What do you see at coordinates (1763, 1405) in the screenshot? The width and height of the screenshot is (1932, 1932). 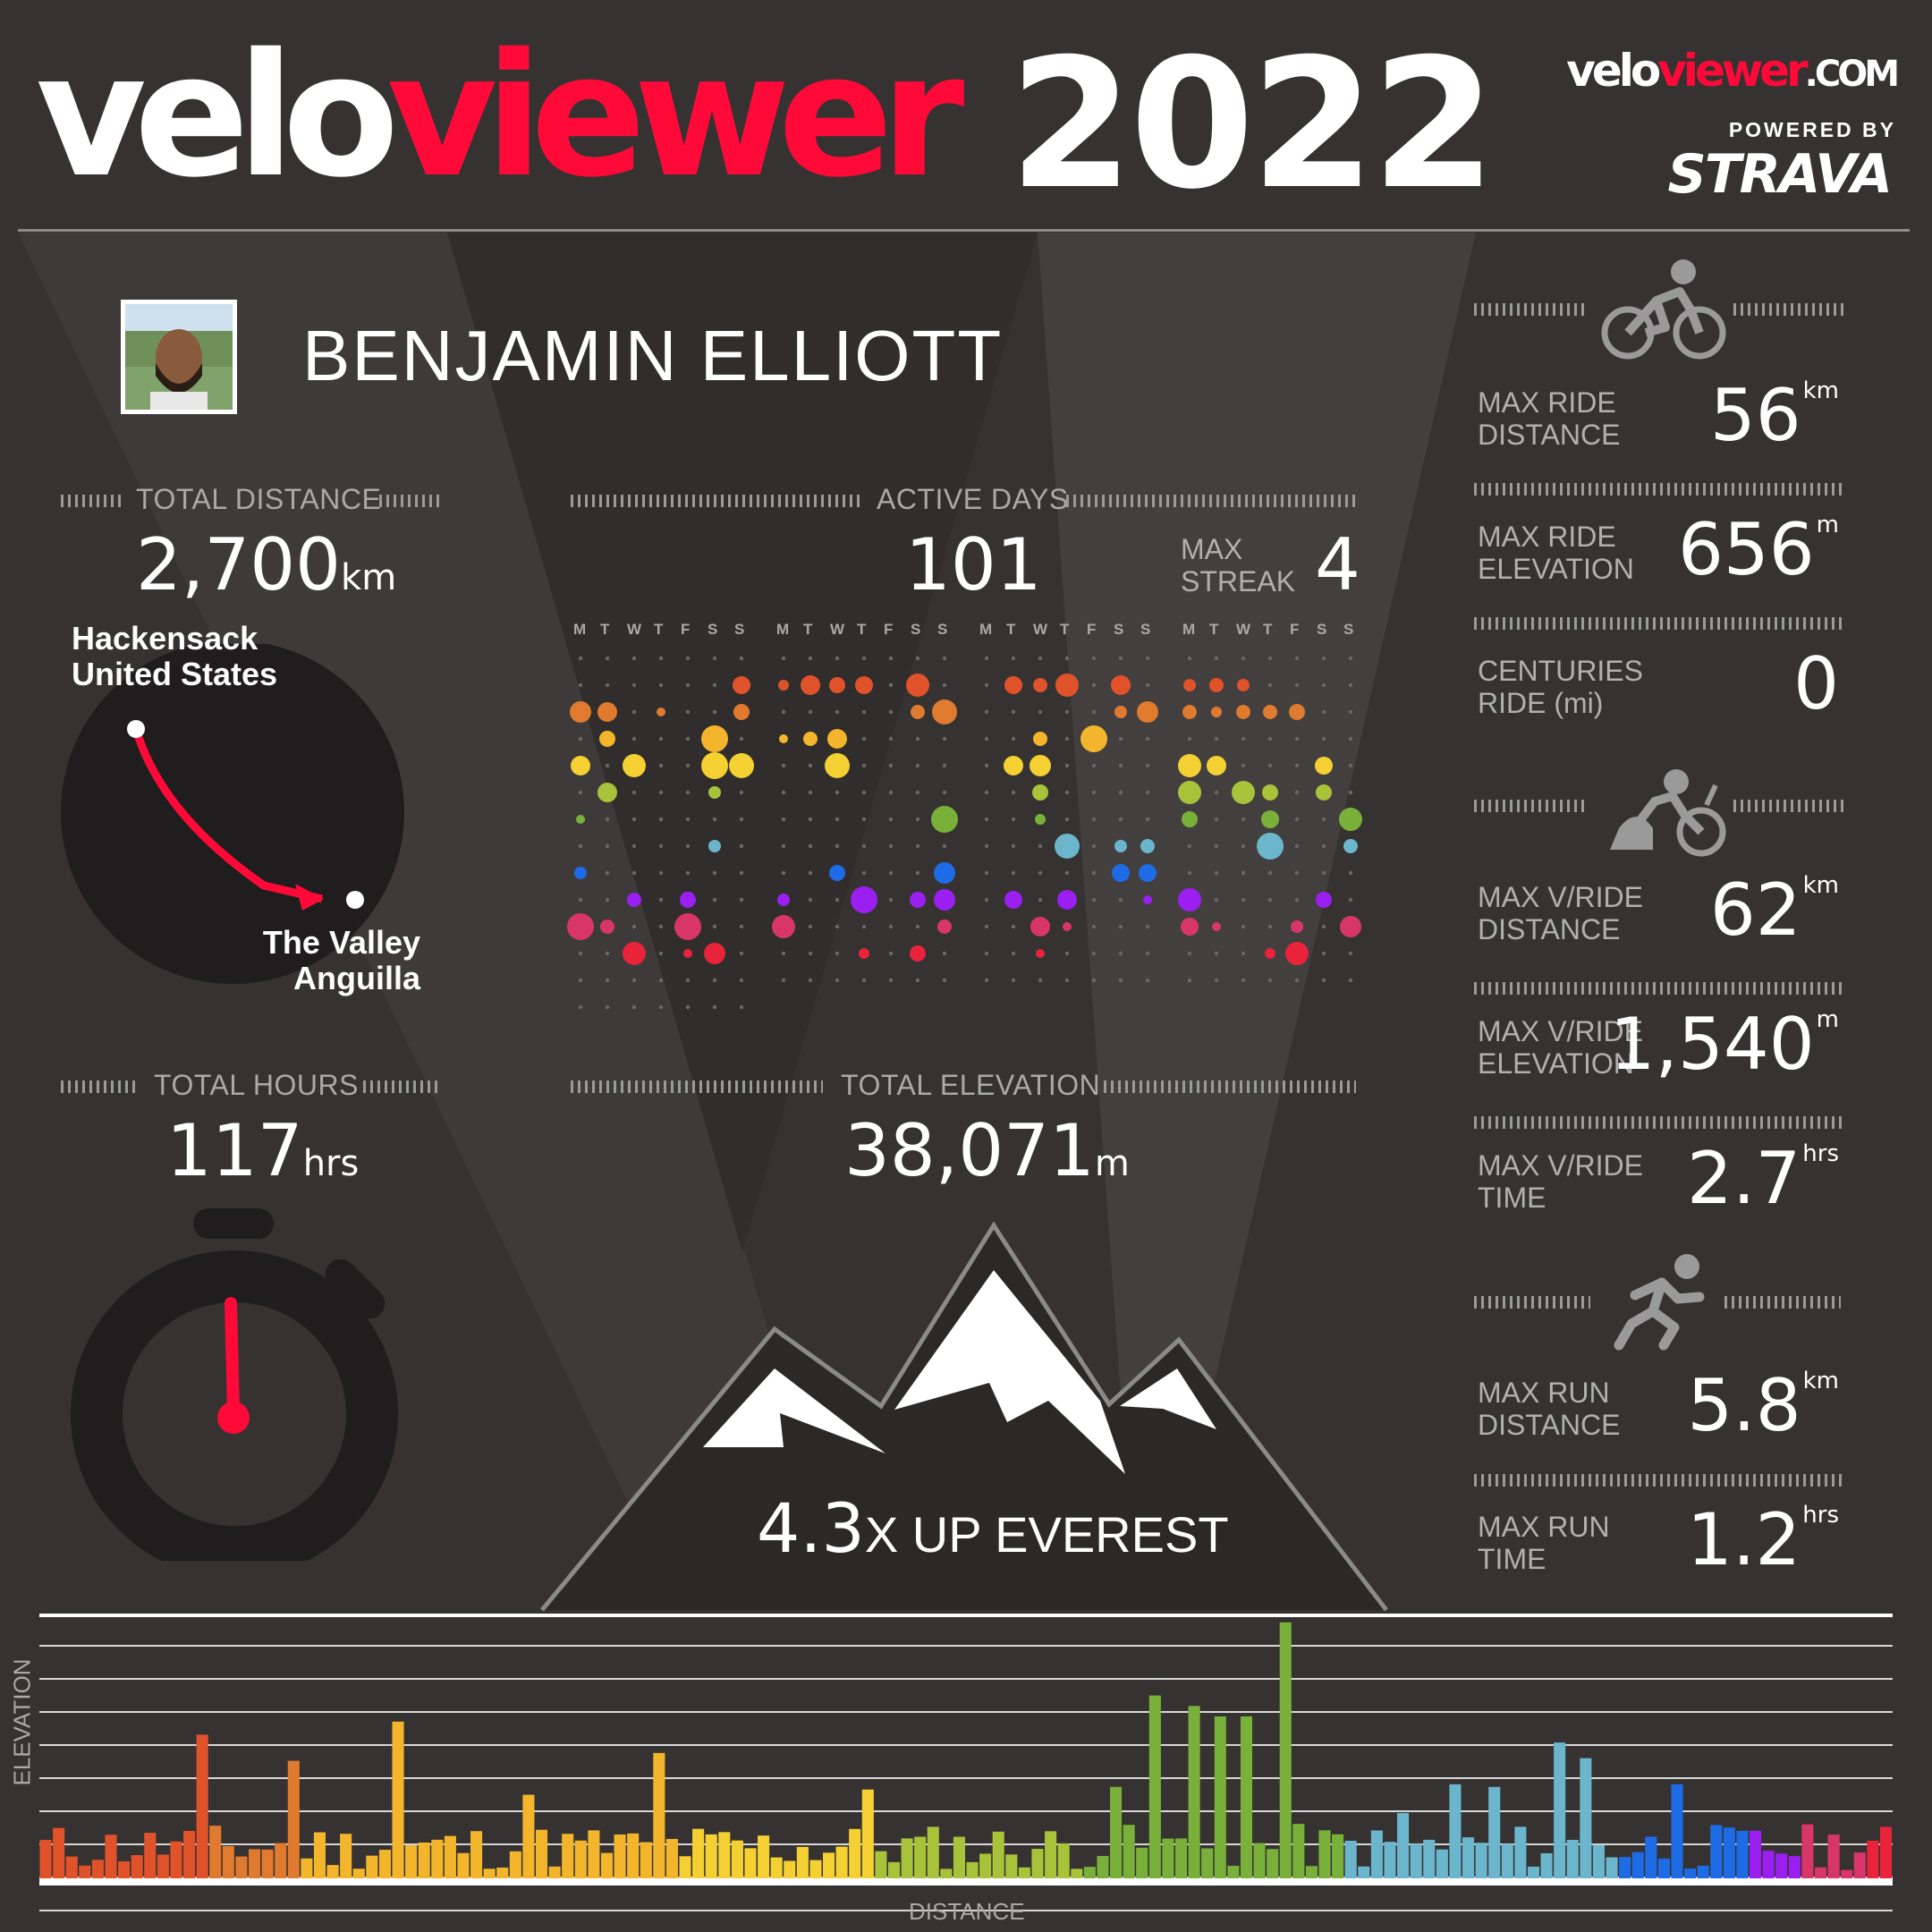 I see `max-run-distance-value: 5.8km` at bounding box center [1763, 1405].